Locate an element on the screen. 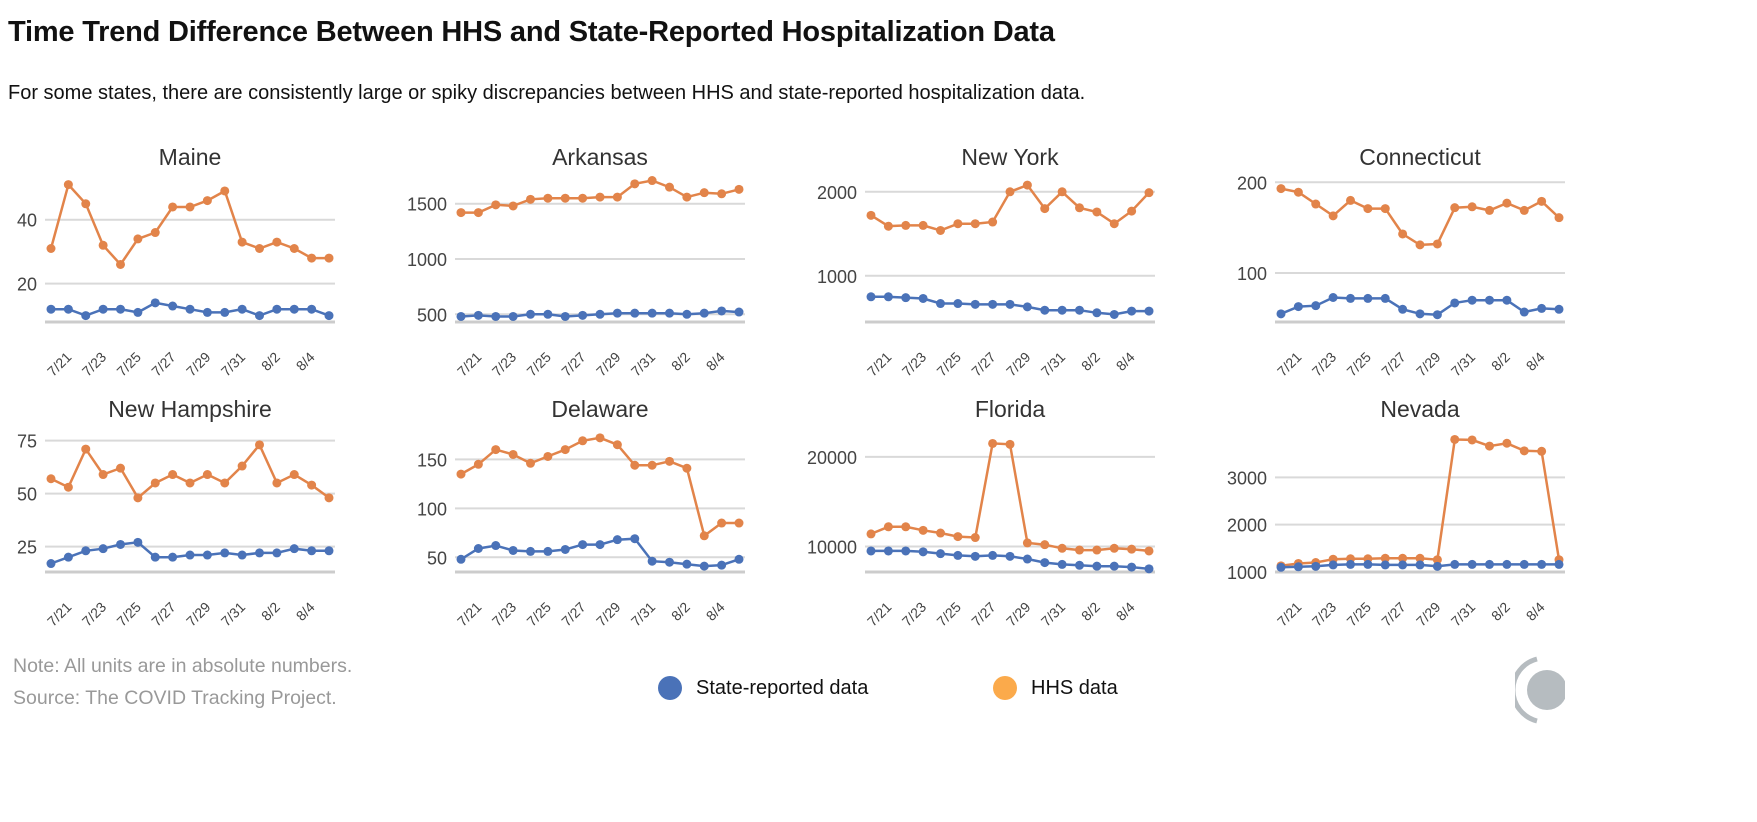  y-tick-label: 50 is located at coordinates (27, 495).